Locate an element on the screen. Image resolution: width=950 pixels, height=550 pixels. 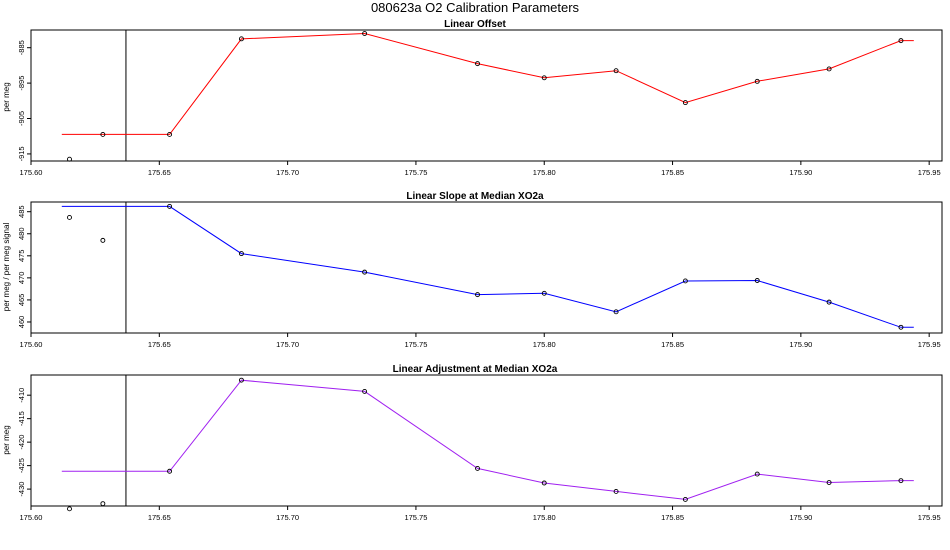
y-tick-label: -410 is located at coordinates (21, 395).